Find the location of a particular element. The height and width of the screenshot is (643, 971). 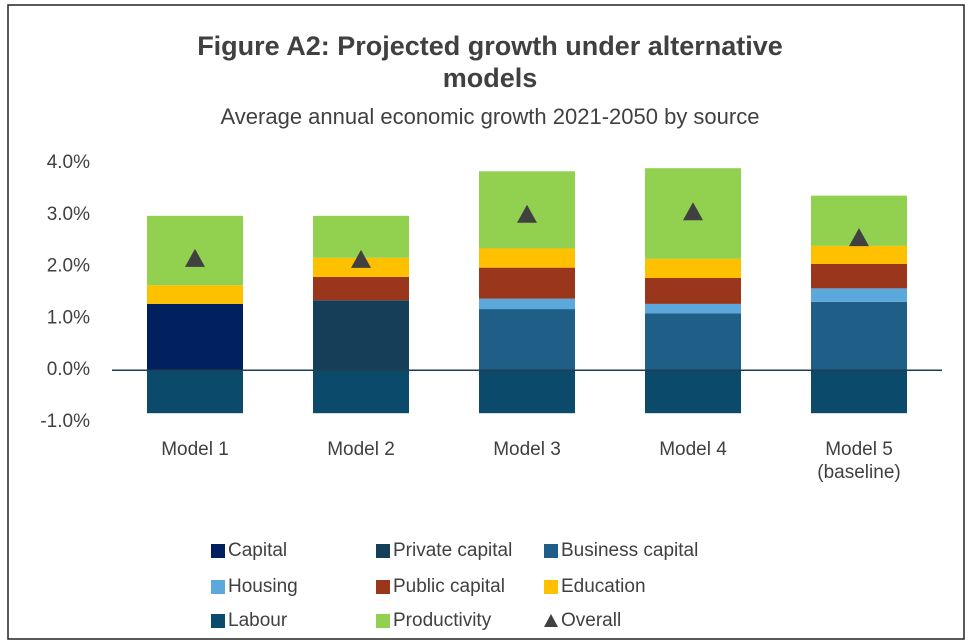

legend-label: Private capital is located at coordinates (452, 550).